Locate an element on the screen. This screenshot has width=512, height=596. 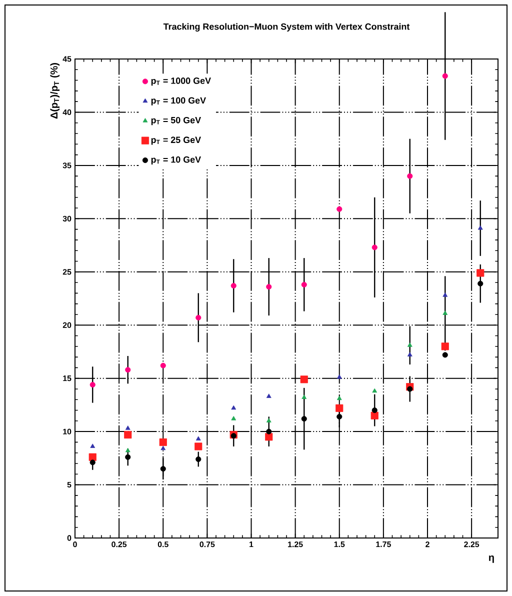
x-axis-title: η is located at coordinates (491, 559).